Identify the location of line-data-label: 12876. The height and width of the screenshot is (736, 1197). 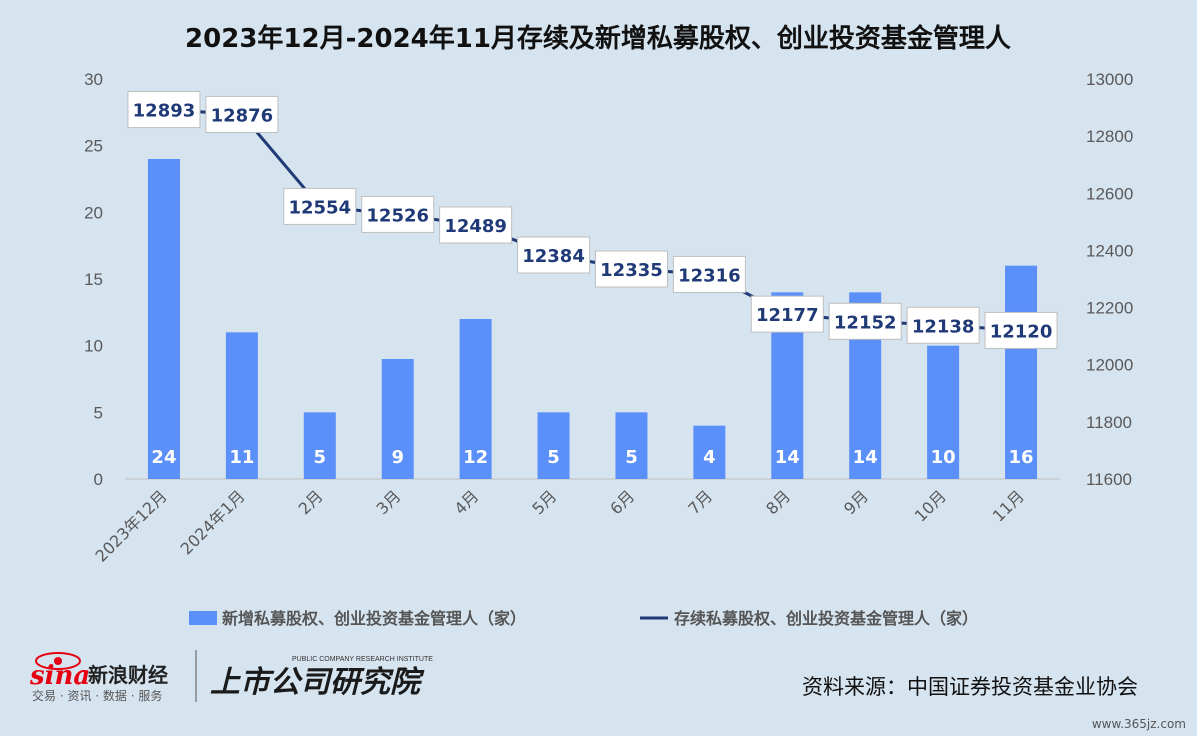
(242, 115).